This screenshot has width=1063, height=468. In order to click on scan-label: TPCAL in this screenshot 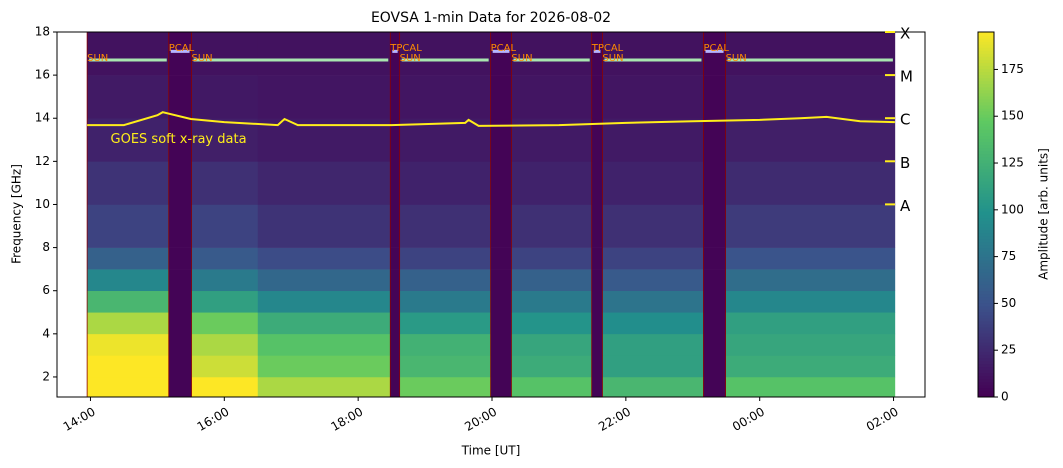, I will do `click(405, 48)`.